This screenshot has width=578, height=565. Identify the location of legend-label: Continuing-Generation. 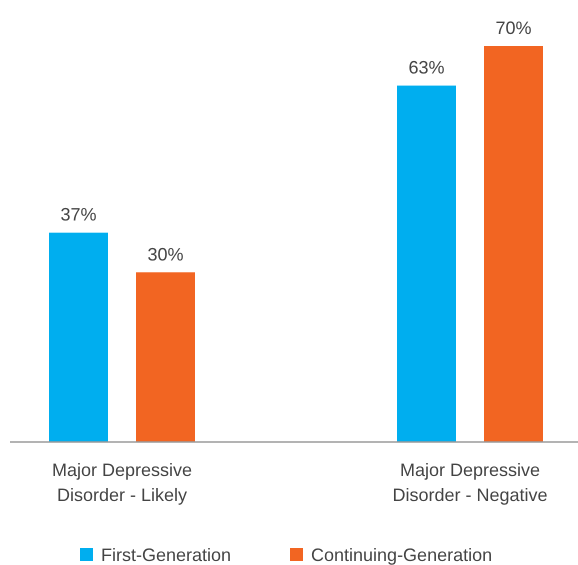
(401, 555).